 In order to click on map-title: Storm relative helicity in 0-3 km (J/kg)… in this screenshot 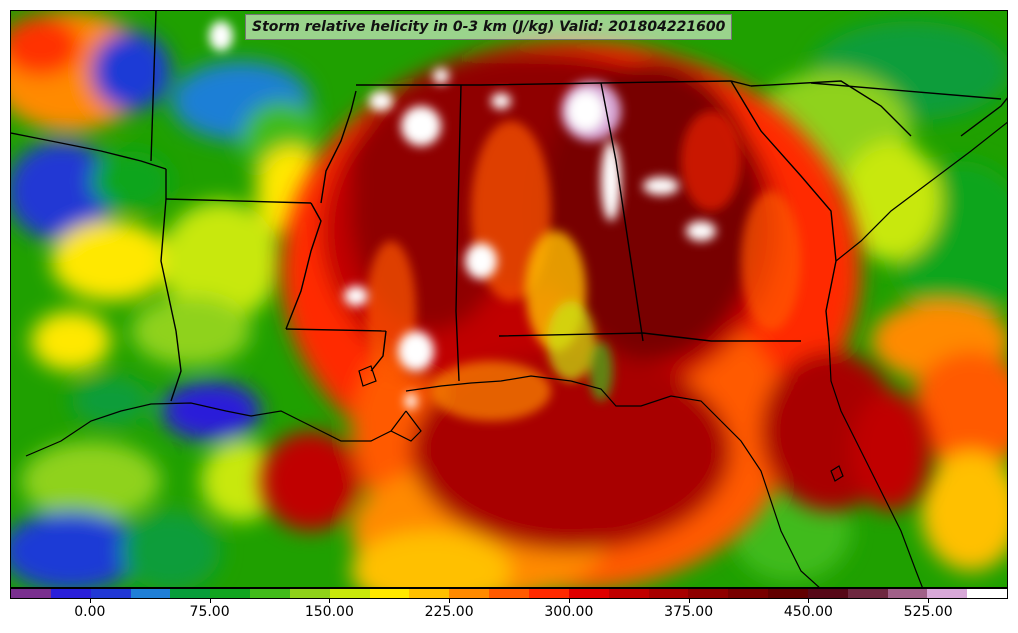, I will do `click(489, 27)`.